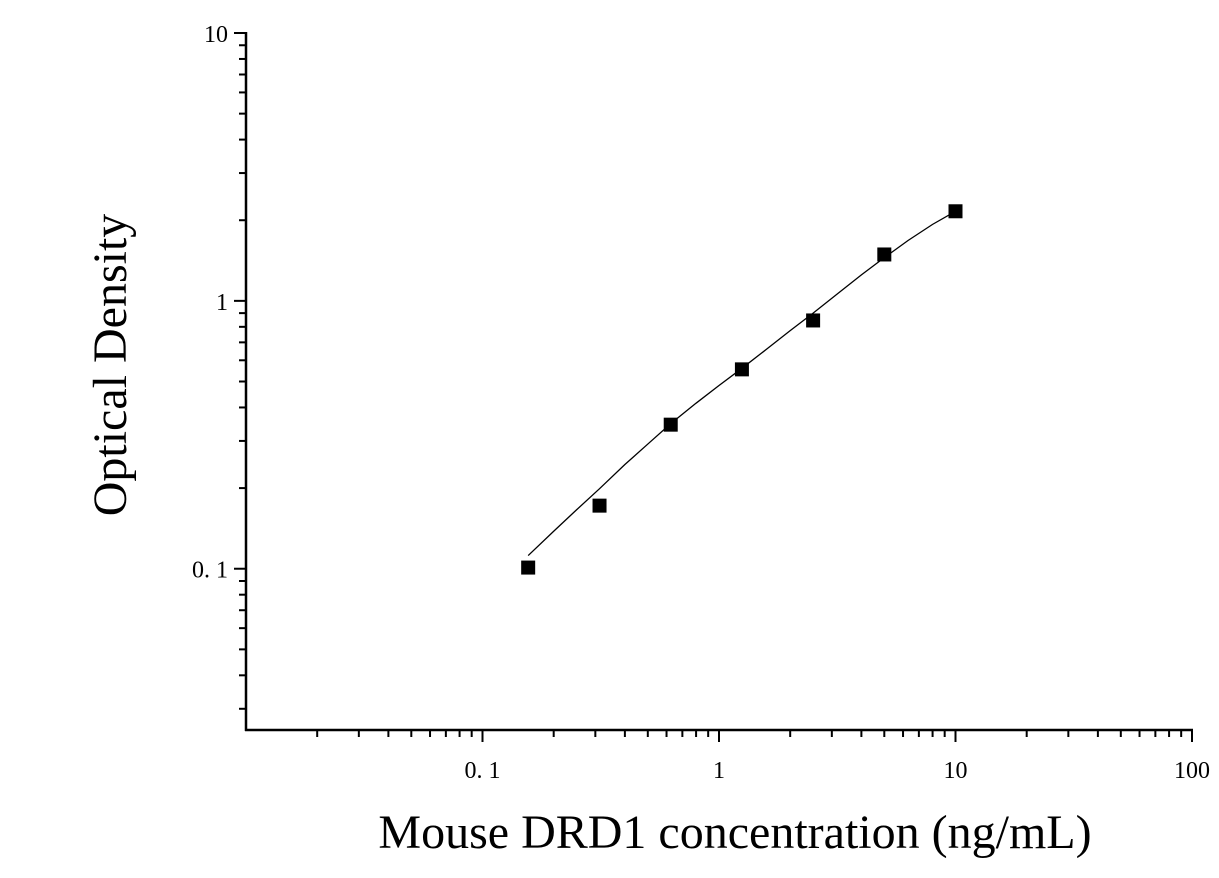 The image size is (1219, 878). I want to click on fit-curve, so click(741, 383).